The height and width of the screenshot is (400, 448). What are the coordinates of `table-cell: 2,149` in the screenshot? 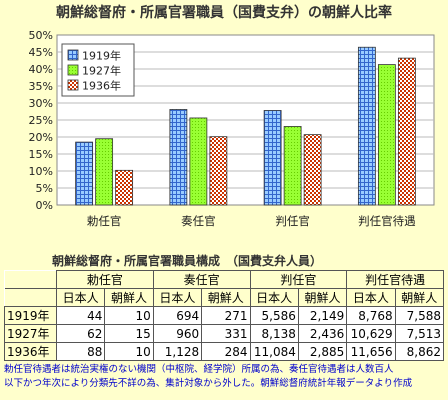 It's located at (322, 315).